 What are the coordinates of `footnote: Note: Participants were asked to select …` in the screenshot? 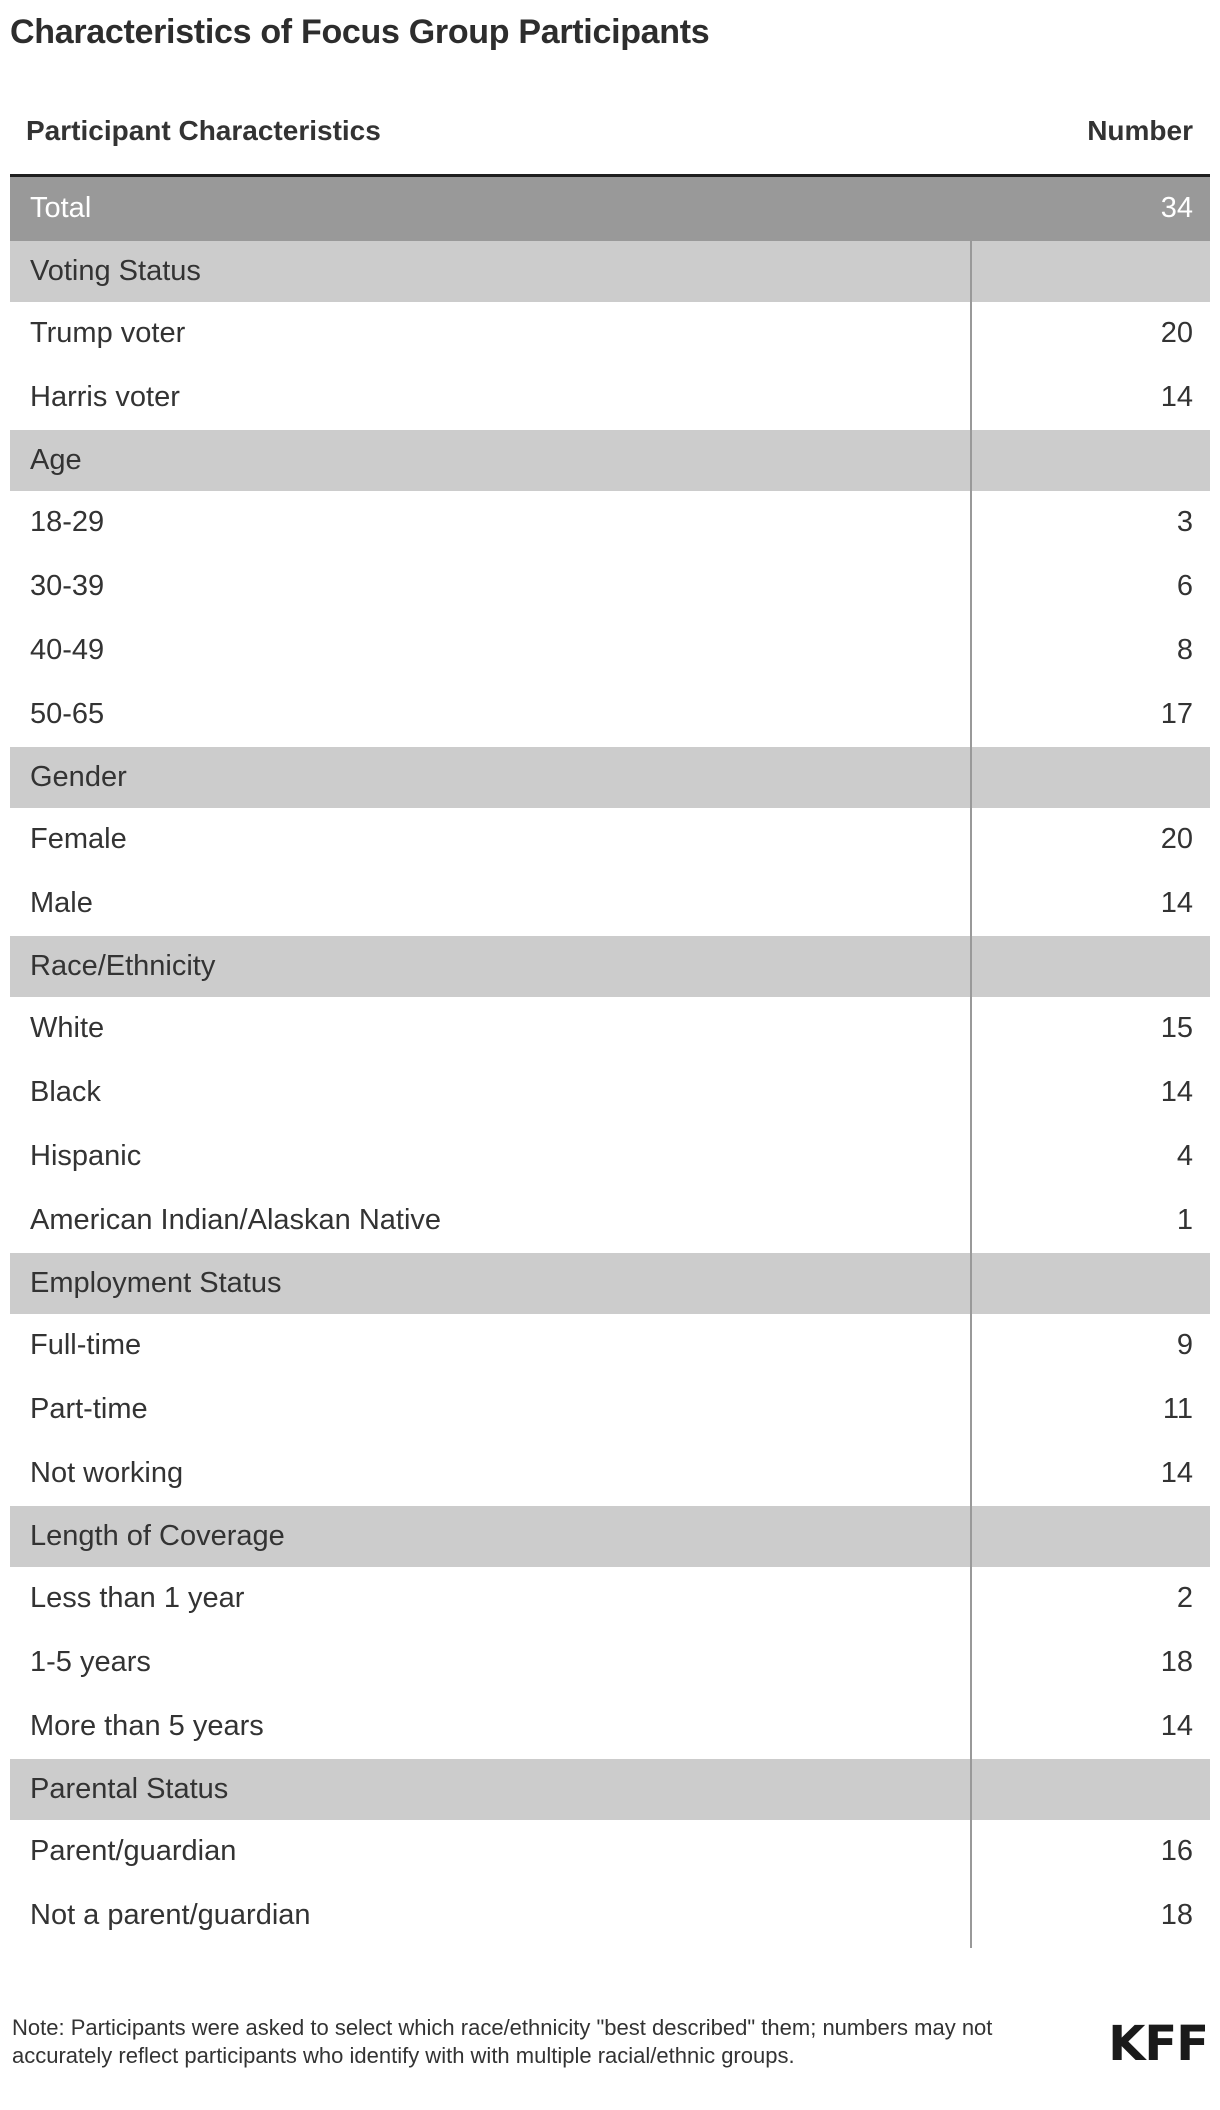 It's located at (502, 2041).